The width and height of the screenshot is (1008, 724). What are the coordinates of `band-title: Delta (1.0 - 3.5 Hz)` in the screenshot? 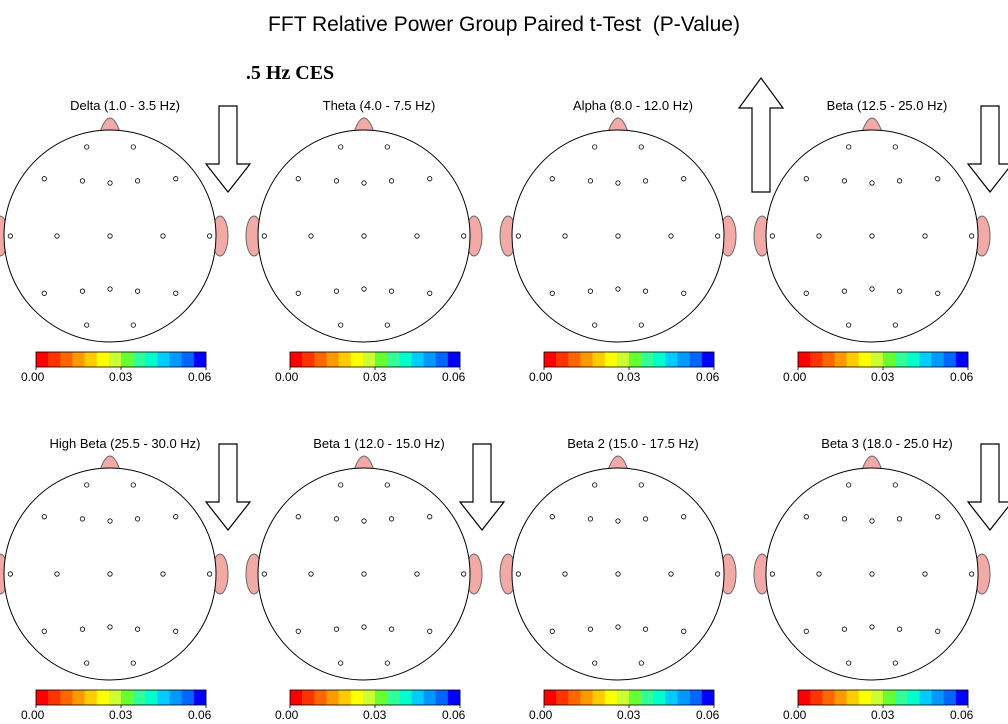 It's located at (125, 105).